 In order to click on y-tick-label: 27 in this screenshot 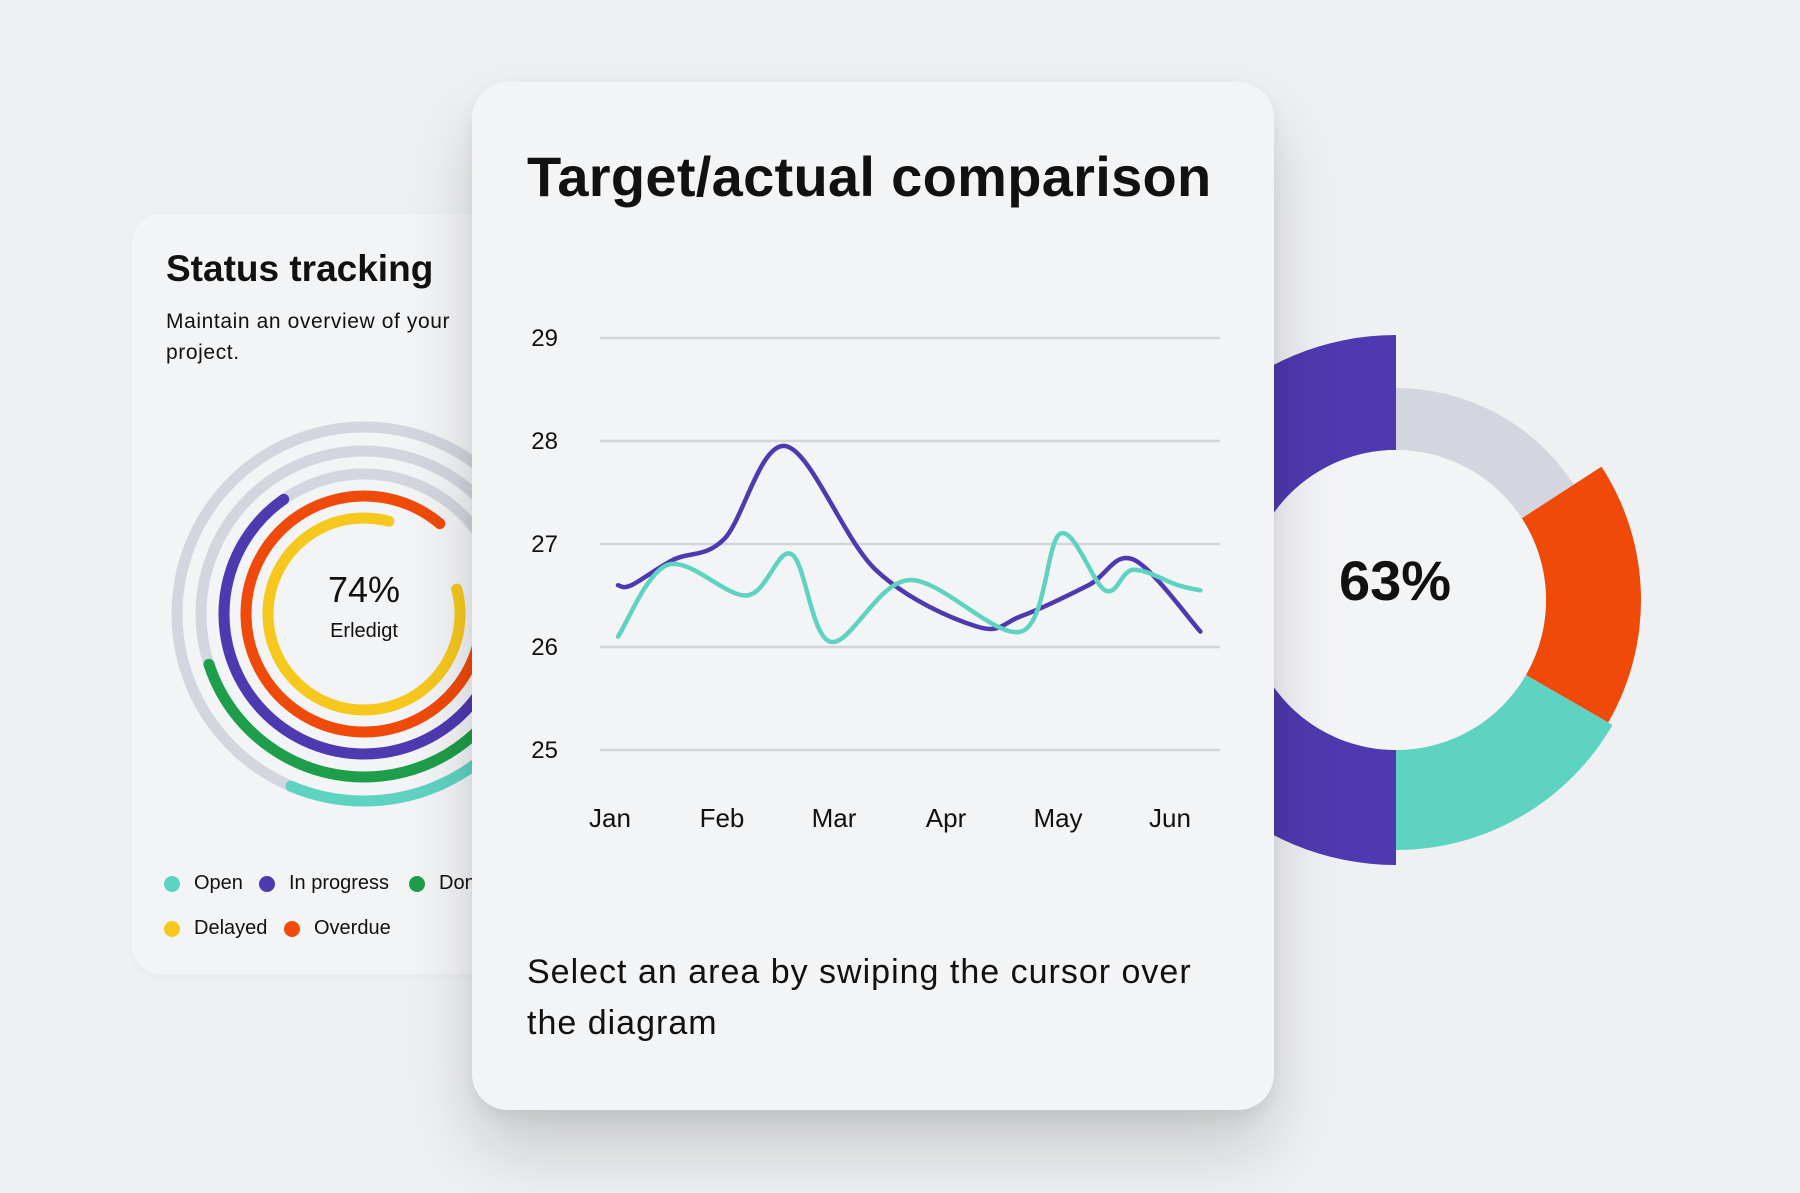, I will do `click(544, 544)`.